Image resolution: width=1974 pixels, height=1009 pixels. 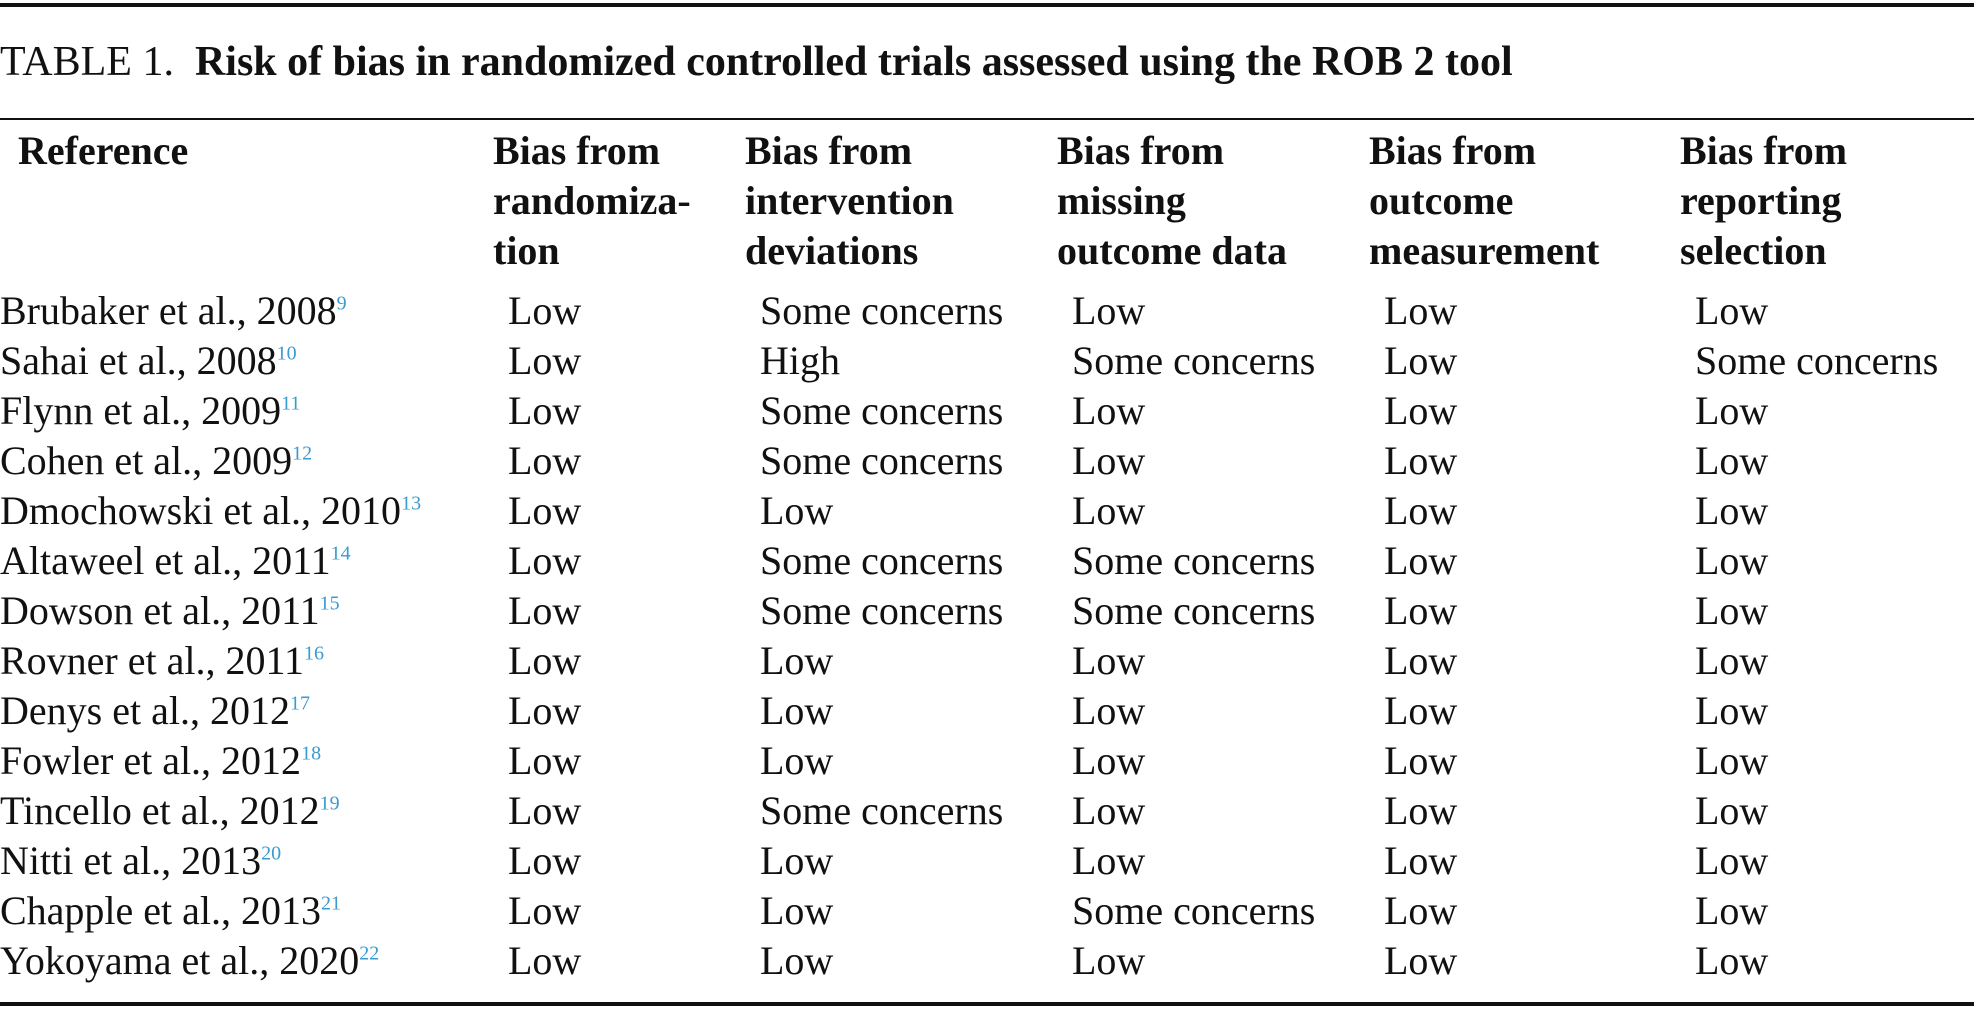 I want to click on reference-cell: Cohen et al., 200912, so click(x=246, y=461).